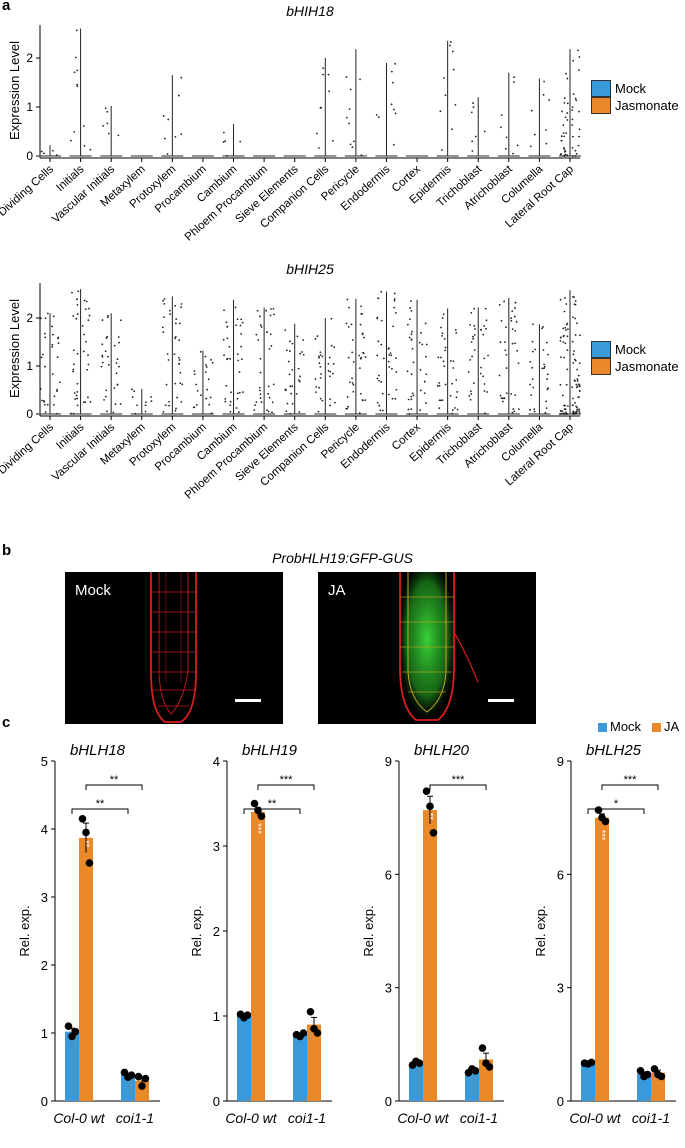  Describe the element at coordinates (416, 1082) in the screenshot. I see `bar-col-0-wt-mock` at that location.